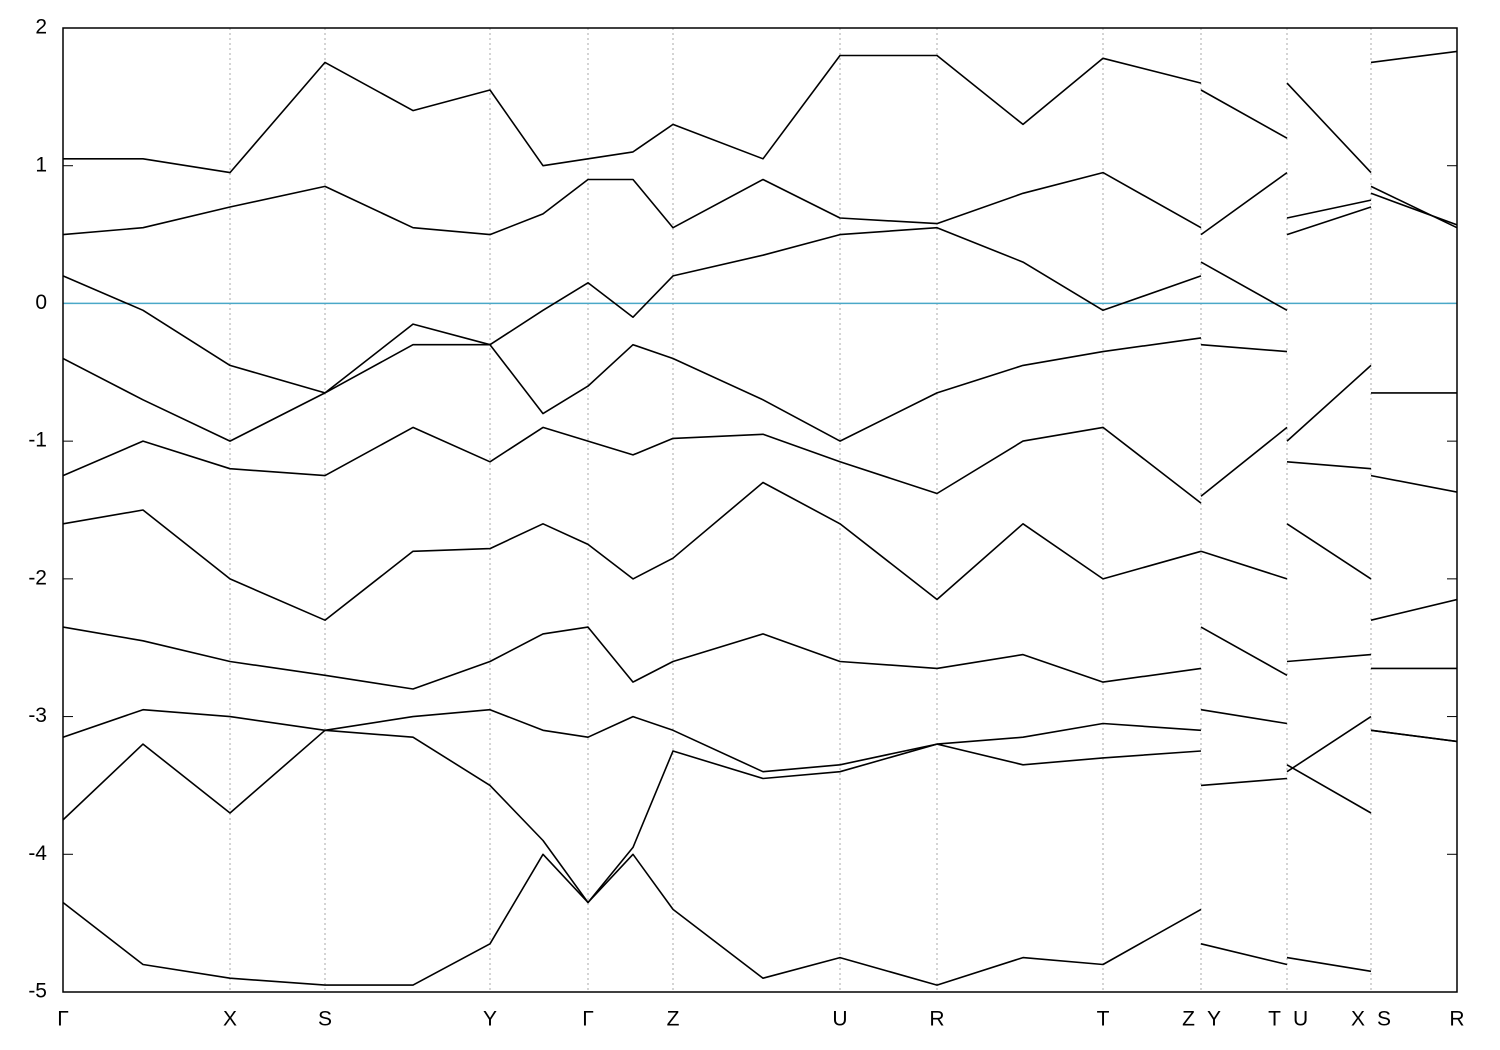  What do you see at coordinates (37, 440) in the screenshot?
I see `y-tick-label: -1` at bounding box center [37, 440].